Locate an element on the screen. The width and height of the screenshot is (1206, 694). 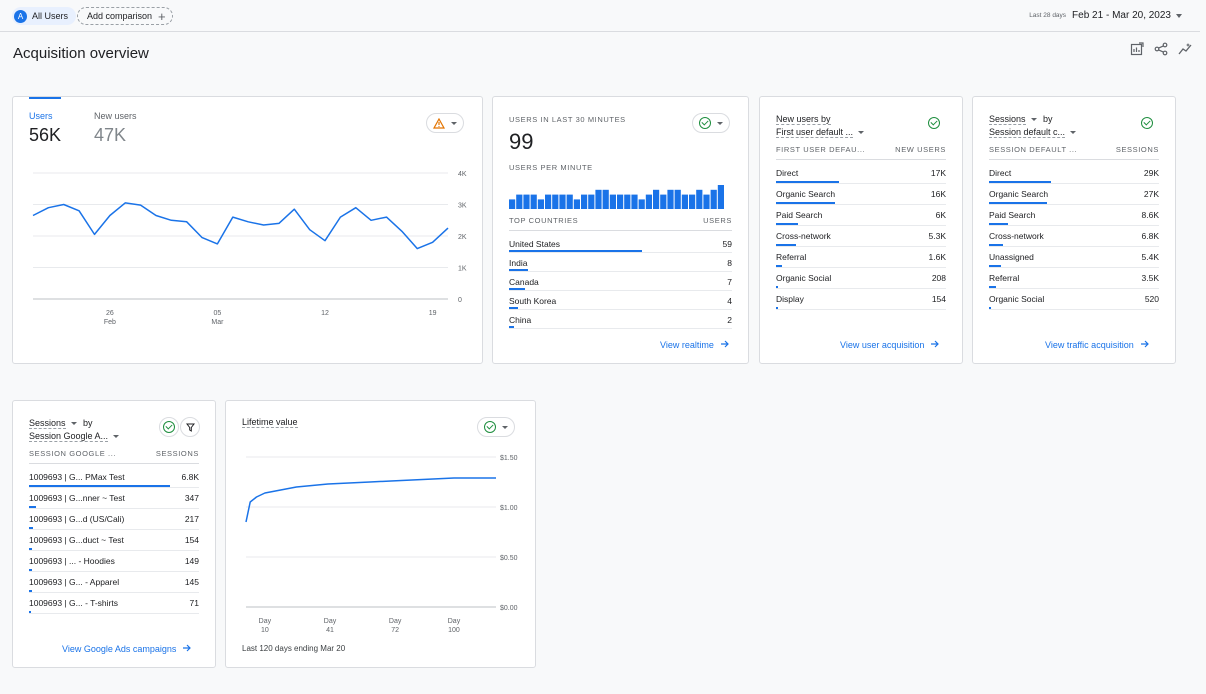
chevron-down-icon is located at coordinates (1033, 120).